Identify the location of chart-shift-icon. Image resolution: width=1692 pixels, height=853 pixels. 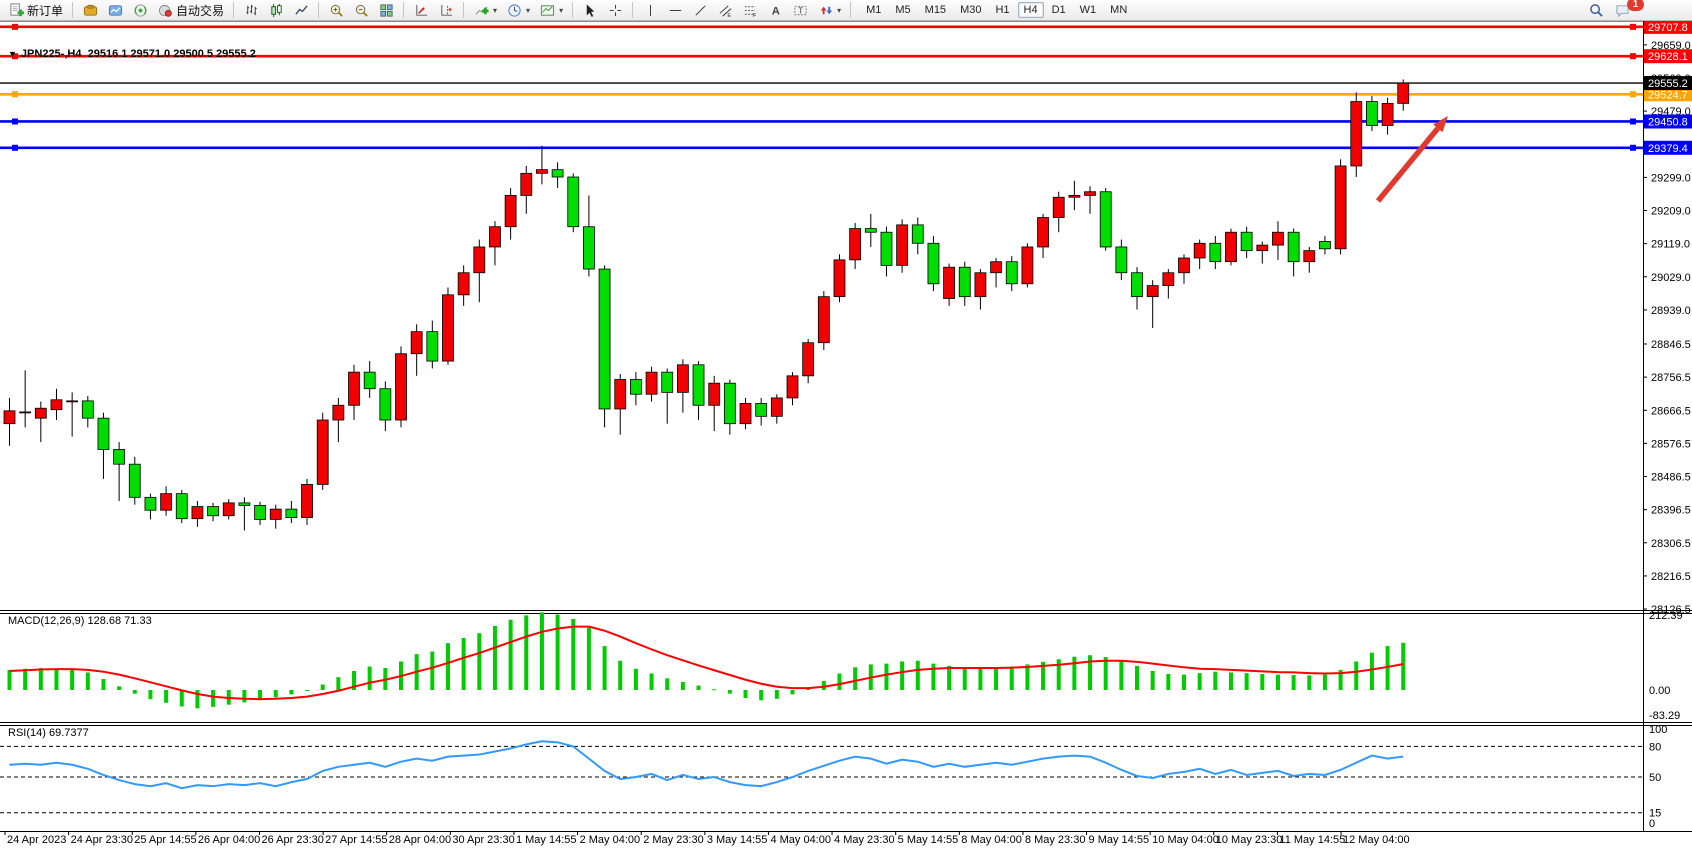
(446, 10).